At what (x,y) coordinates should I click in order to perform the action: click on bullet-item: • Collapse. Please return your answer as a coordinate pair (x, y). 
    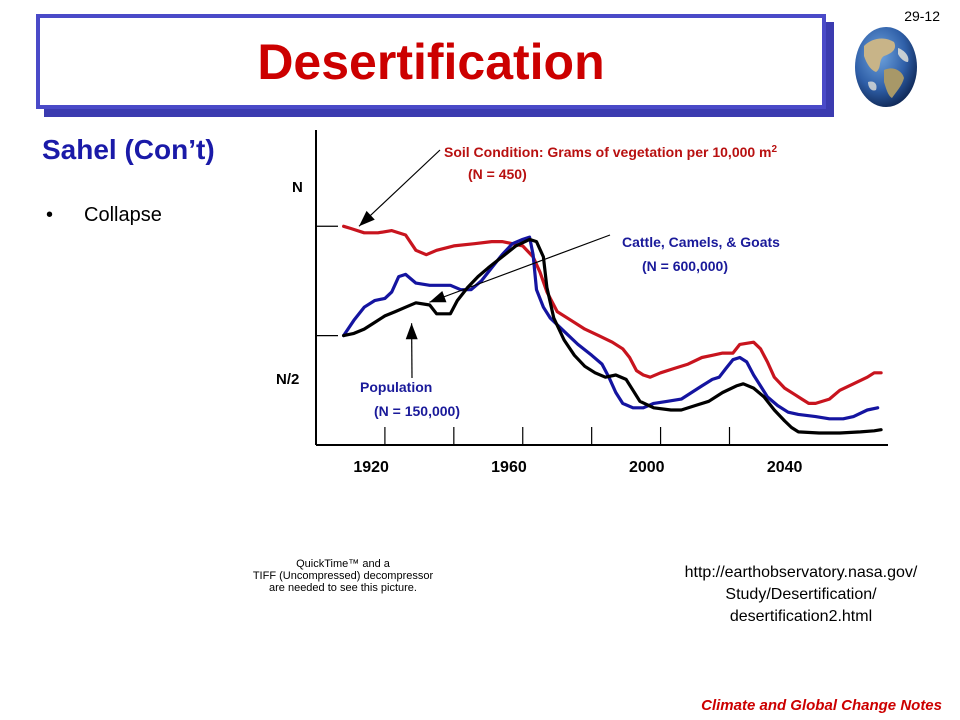
    Looking at the image, I should click on (104, 215).